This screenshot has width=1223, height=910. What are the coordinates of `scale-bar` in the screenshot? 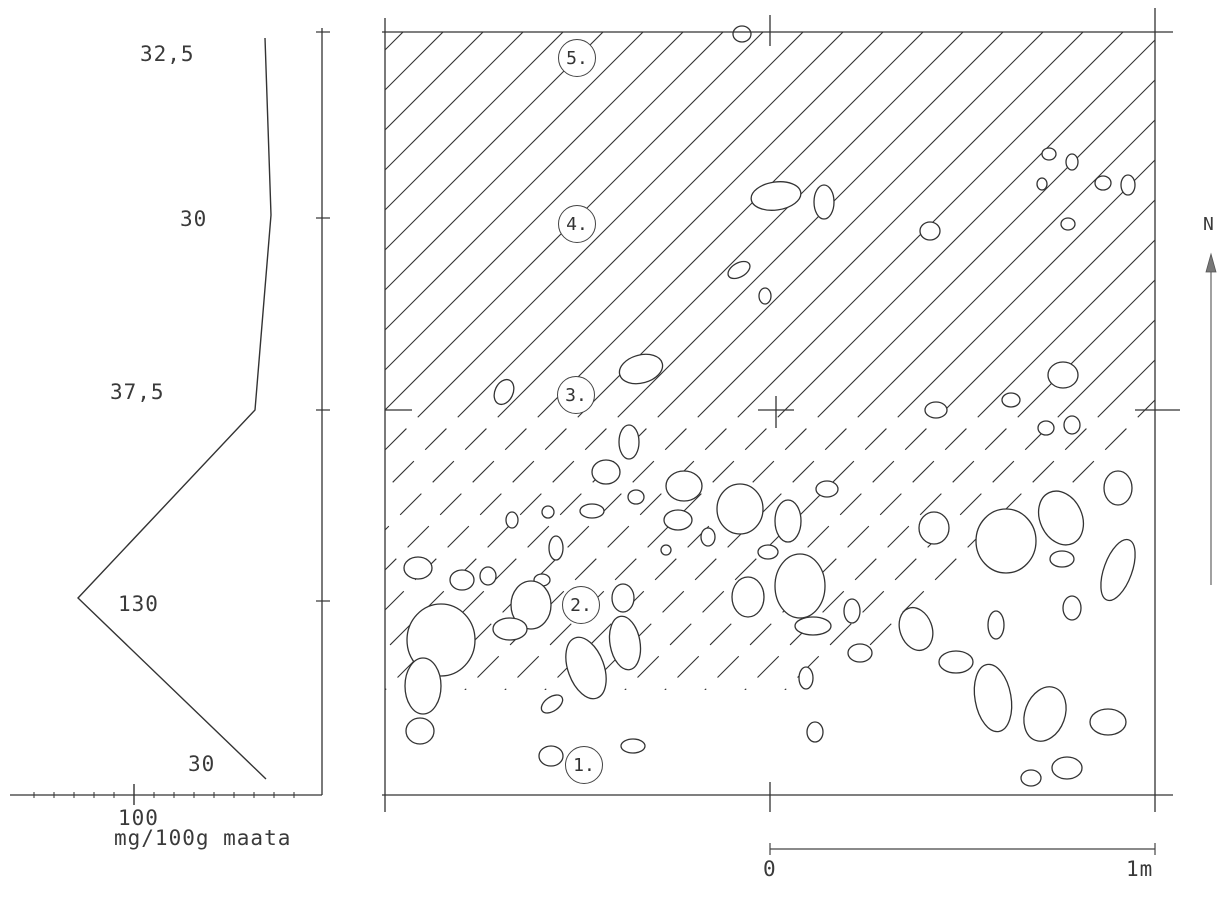 It's located at (962, 849).